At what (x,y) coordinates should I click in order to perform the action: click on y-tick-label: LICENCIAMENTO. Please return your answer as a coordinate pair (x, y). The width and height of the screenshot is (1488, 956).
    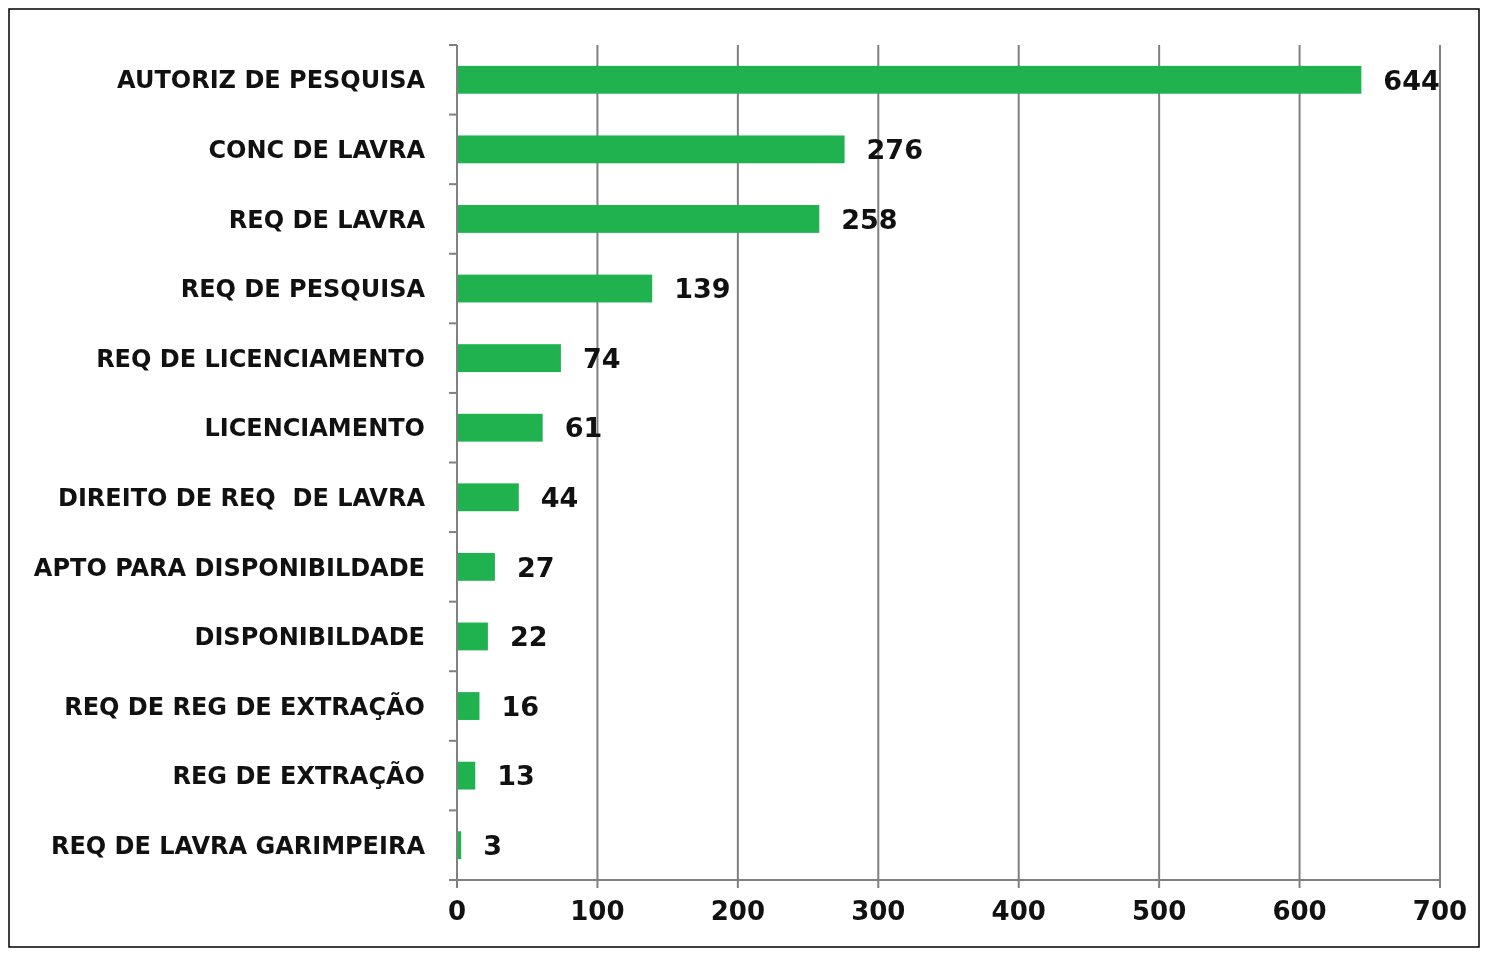
    Looking at the image, I should click on (314, 428).